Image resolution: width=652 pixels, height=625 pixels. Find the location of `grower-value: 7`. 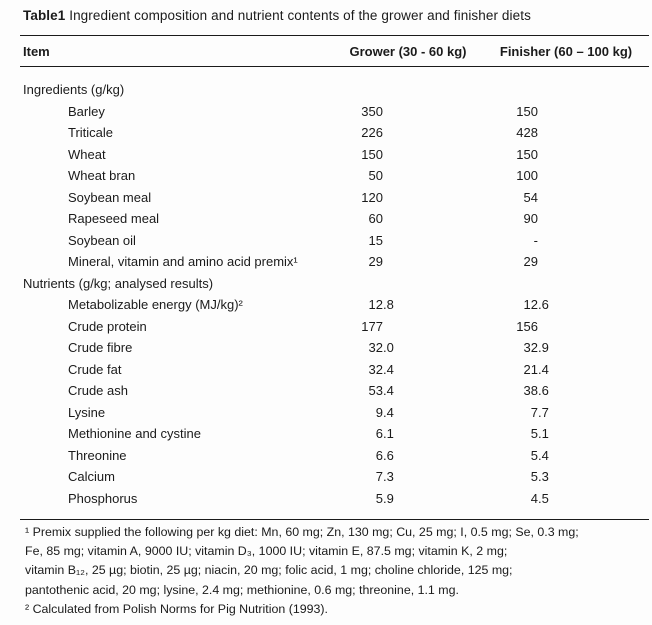

grower-value: 7 is located at coordinates (379, 477).